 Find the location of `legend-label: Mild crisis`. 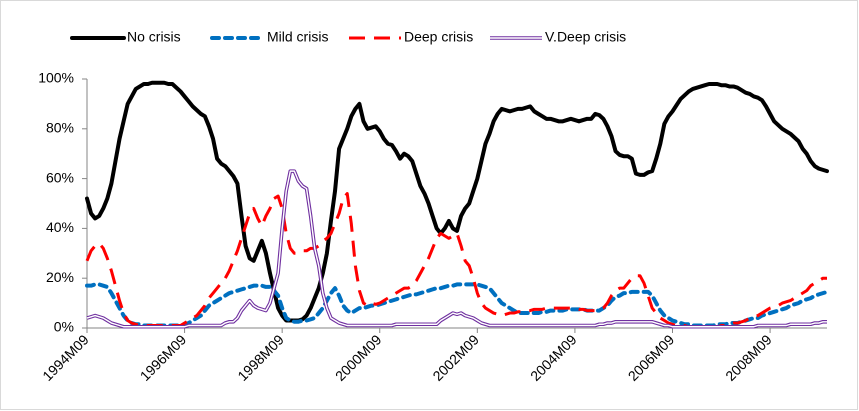

legend-label: Mild crisis is located at coordinates (297, 37).